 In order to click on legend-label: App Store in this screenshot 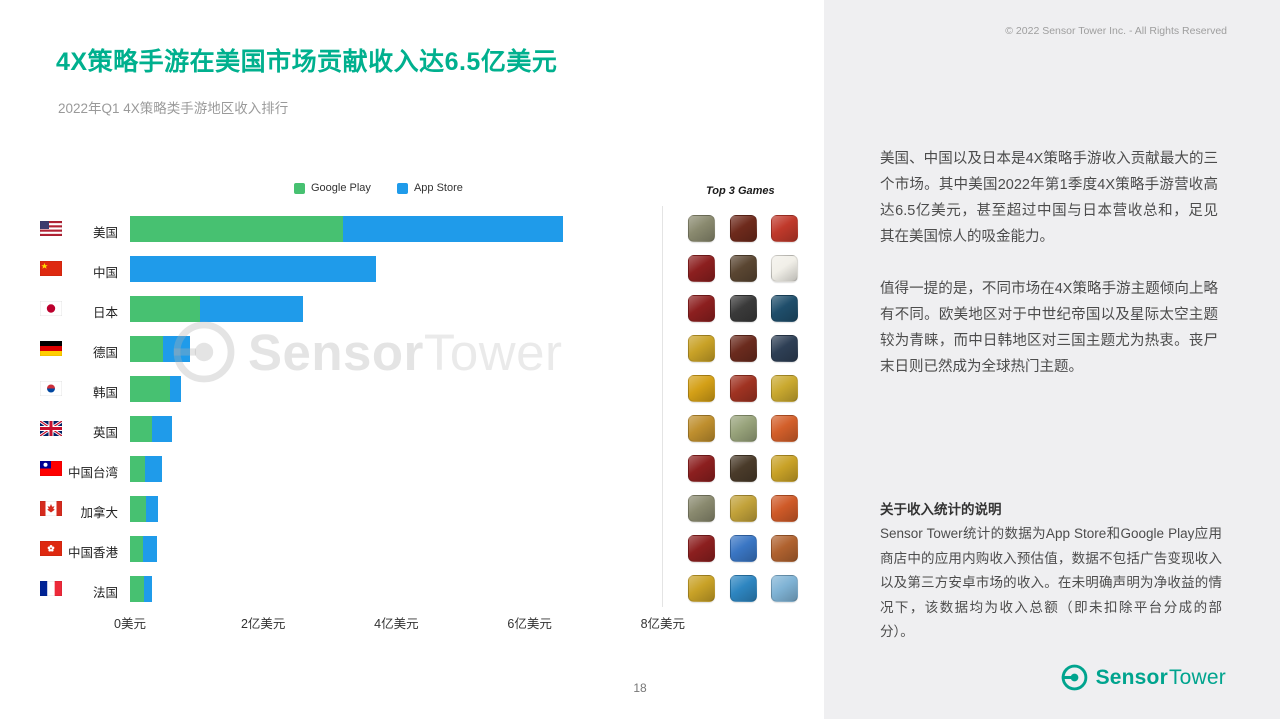, I will do `click(438, 188)`.